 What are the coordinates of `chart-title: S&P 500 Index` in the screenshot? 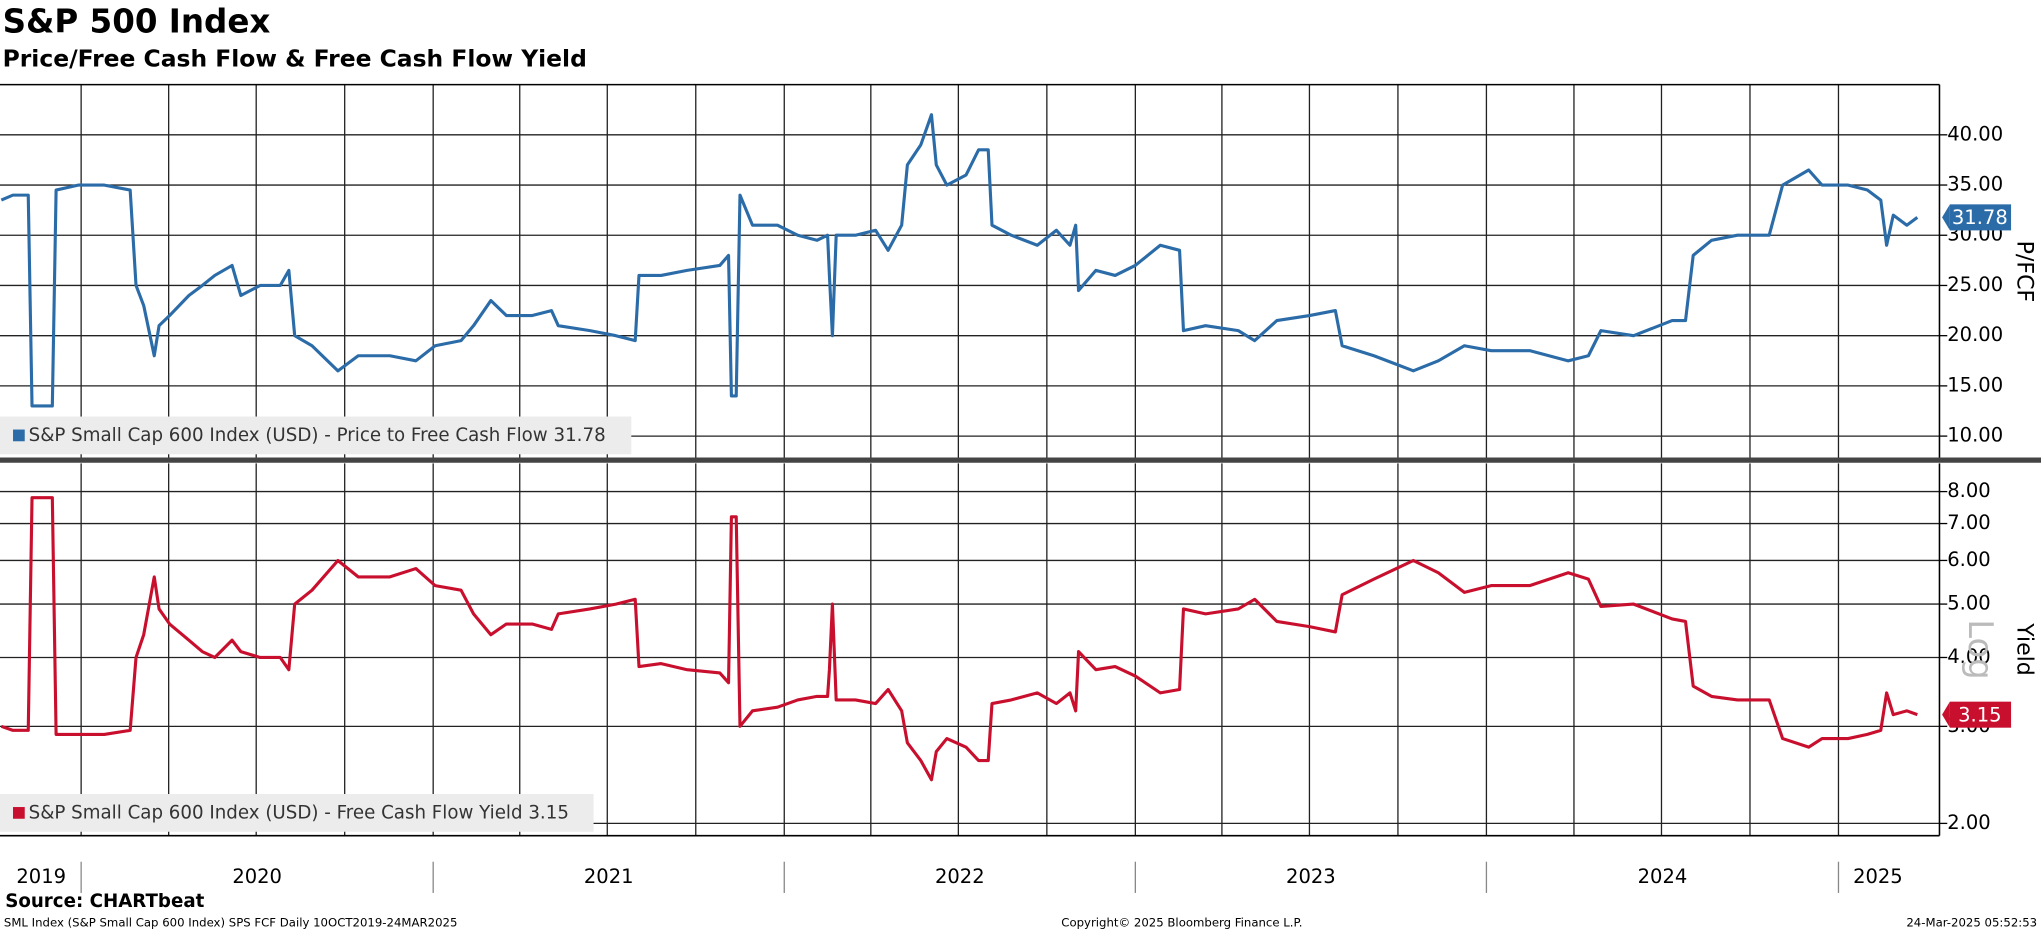 It's located at (137, 21).